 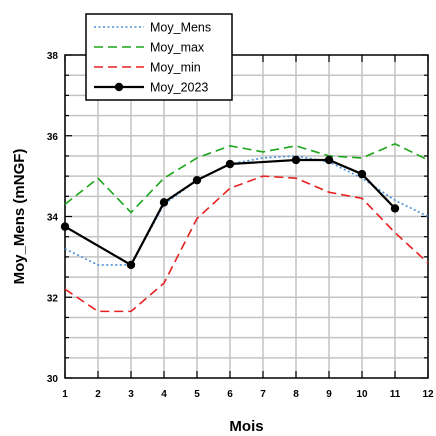 I want to click on y-tick-label: 34, so click(x=53, y=218).